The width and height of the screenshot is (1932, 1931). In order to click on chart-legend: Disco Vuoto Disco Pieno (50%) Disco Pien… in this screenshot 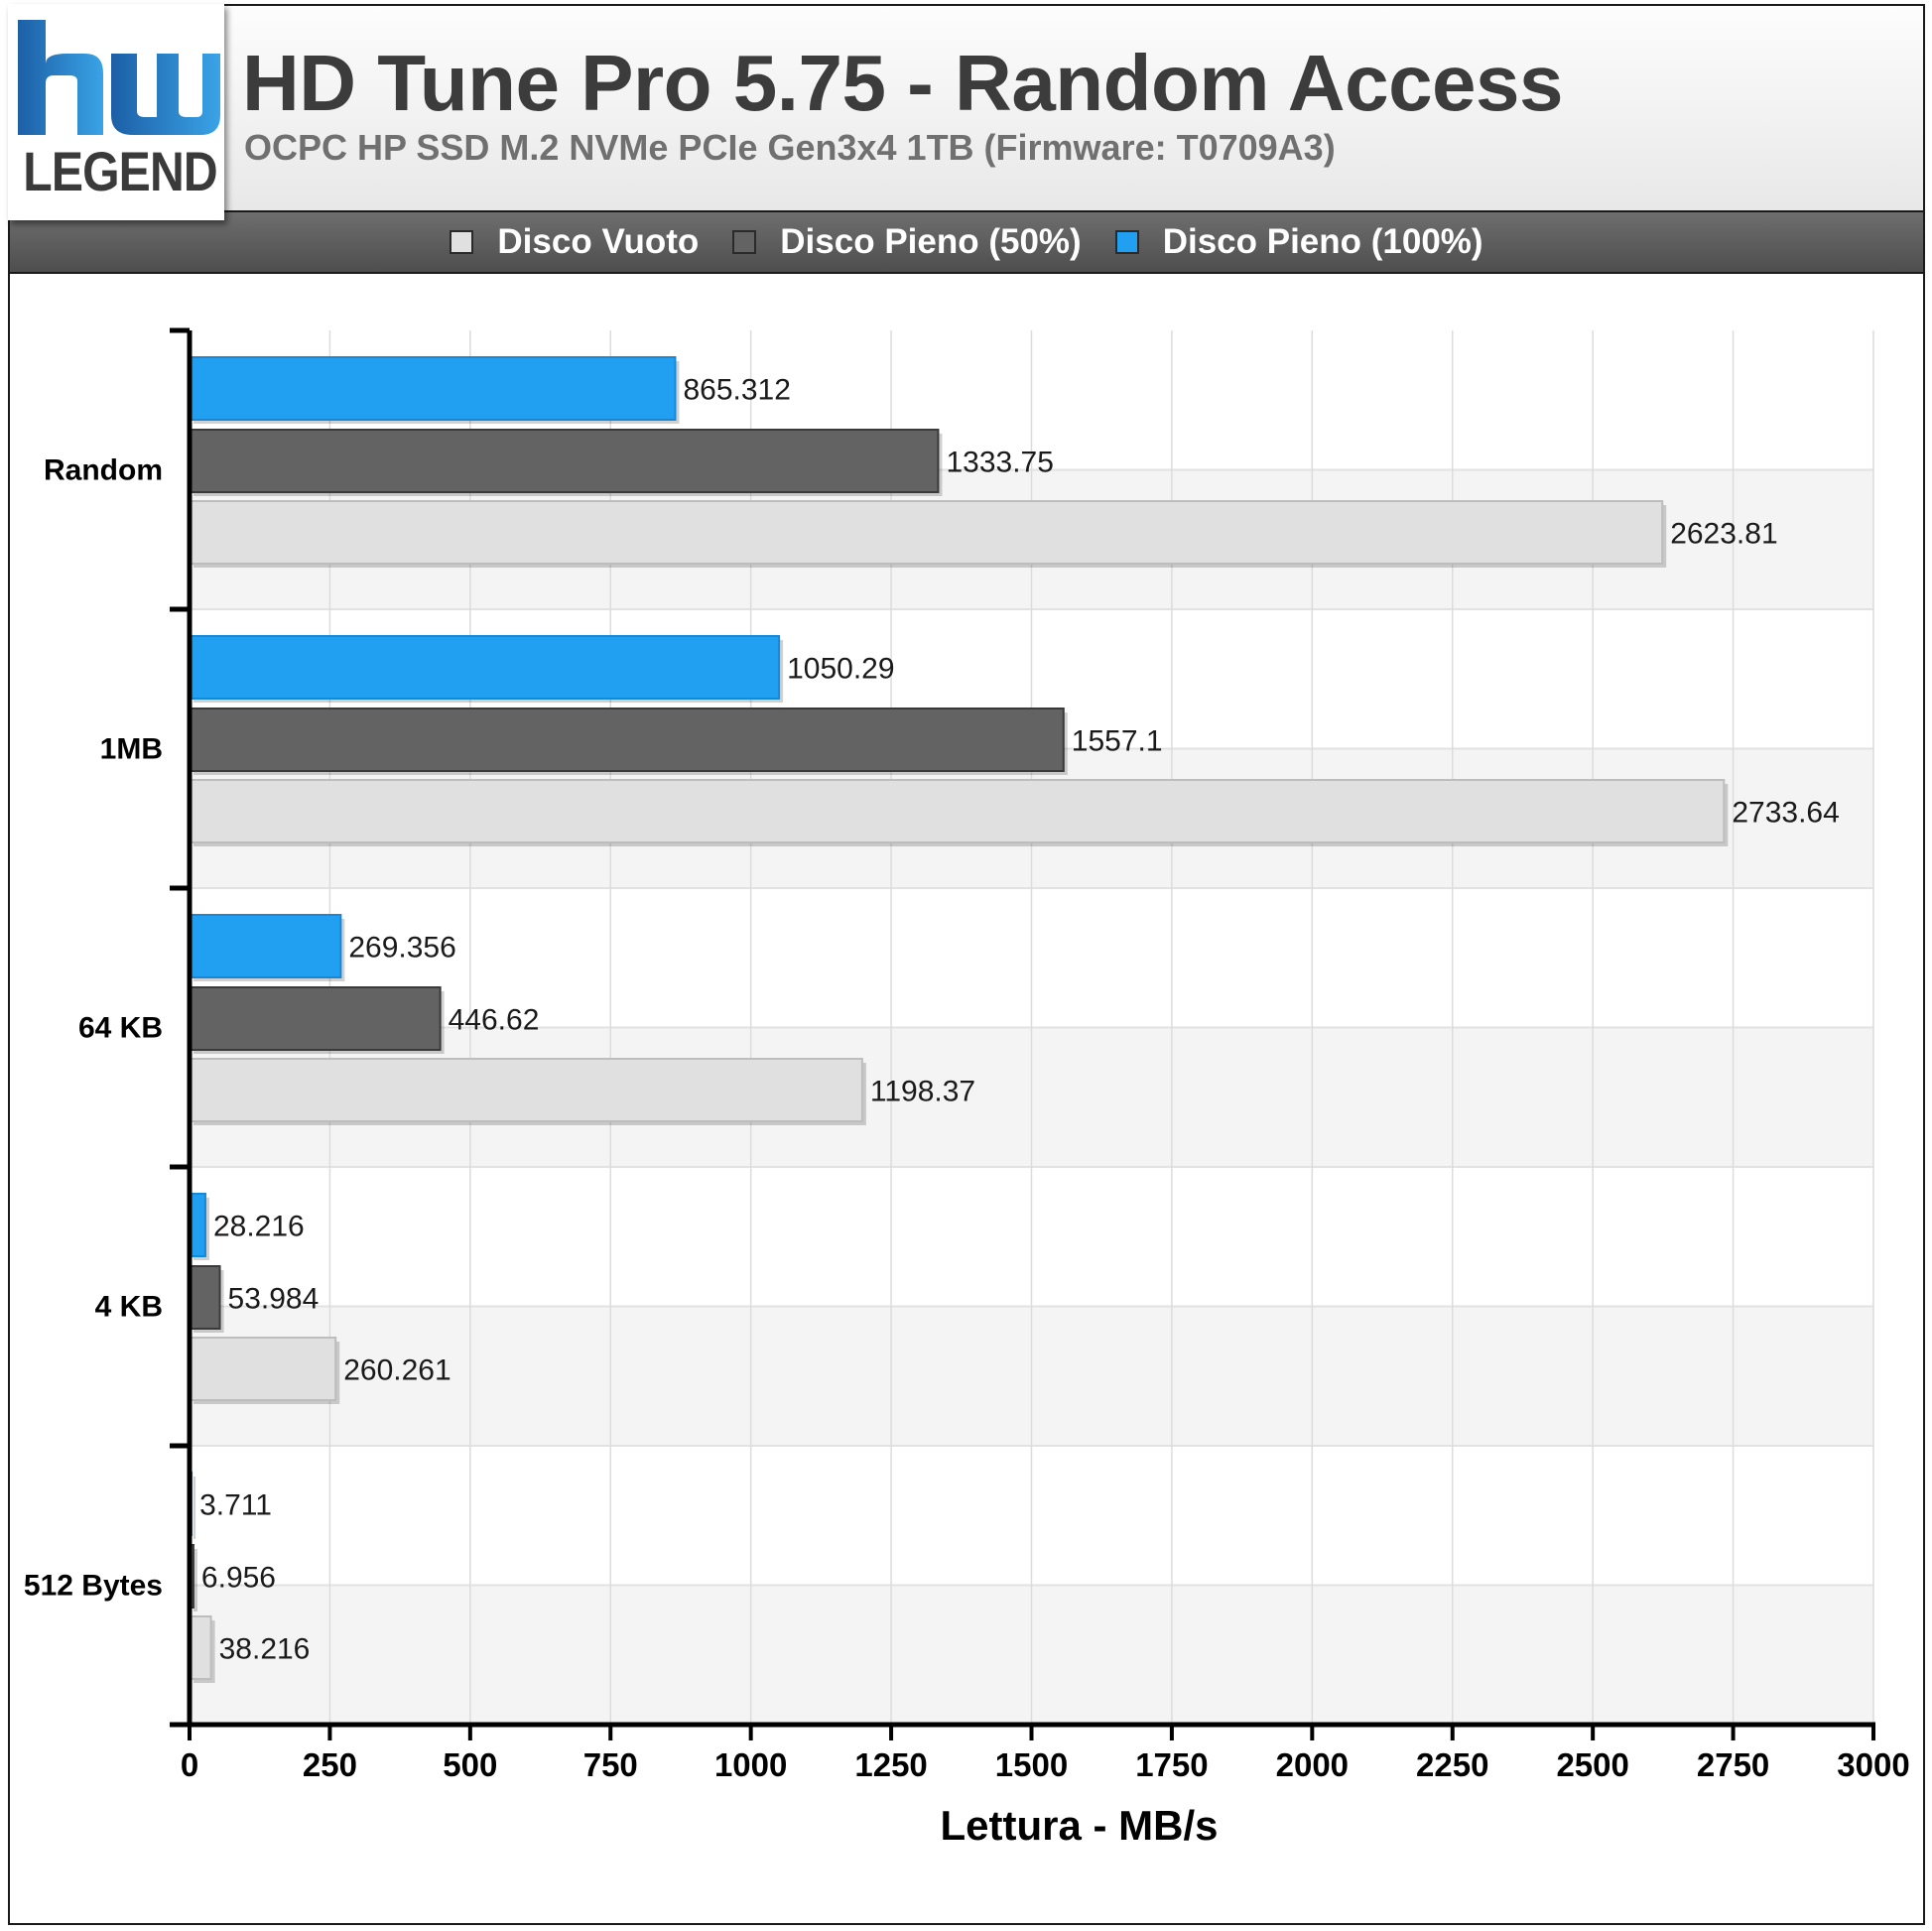, I will do `click(967, 242)`.